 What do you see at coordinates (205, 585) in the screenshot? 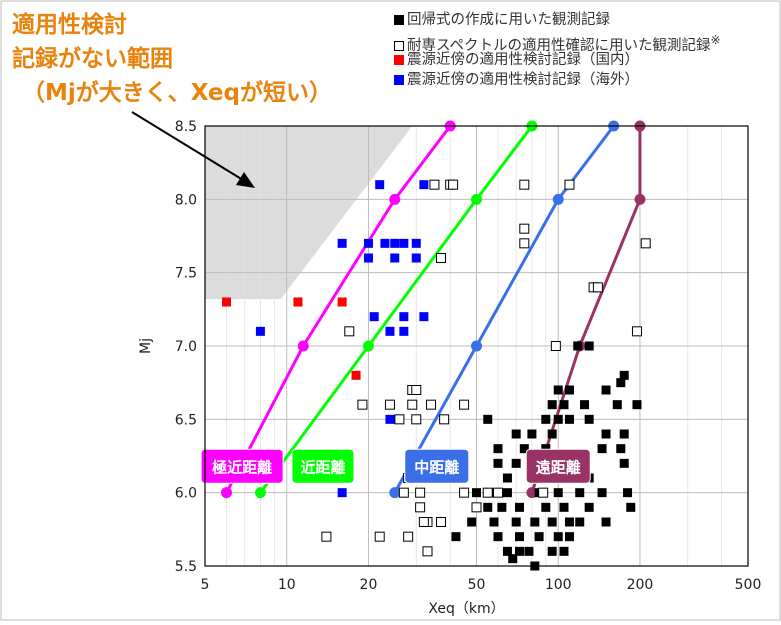
I see `x-tick-label: 5` at bounding box center [205, 585].